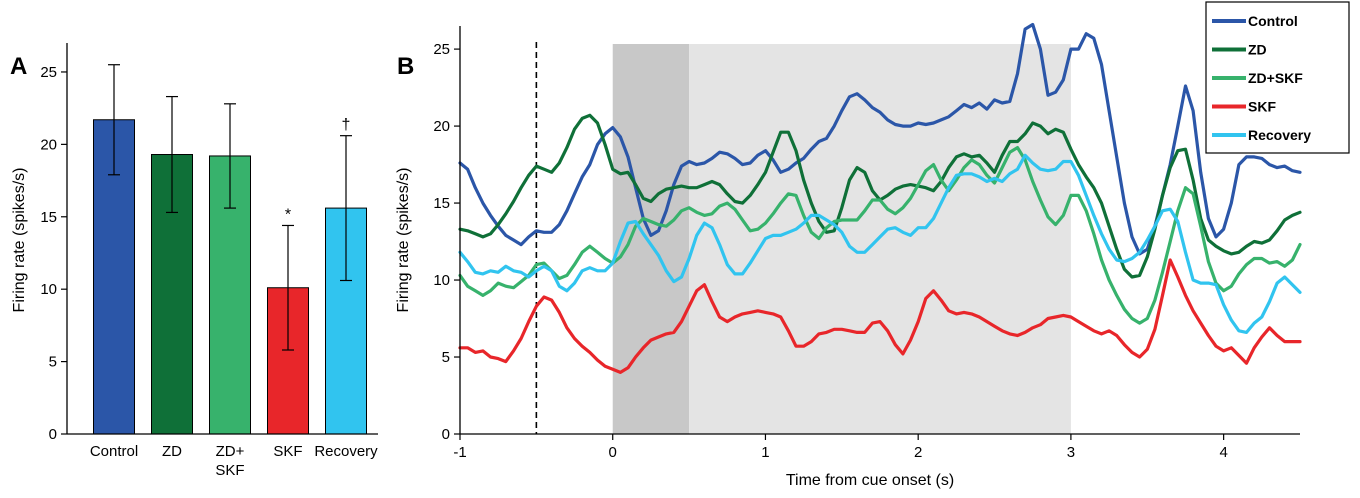 The image size is (1360, 498). Describe the element at coordinates (870, 480) in the screenshot. I see `panel-b-x-axis-title: Time from cue onset (s)` at that location.